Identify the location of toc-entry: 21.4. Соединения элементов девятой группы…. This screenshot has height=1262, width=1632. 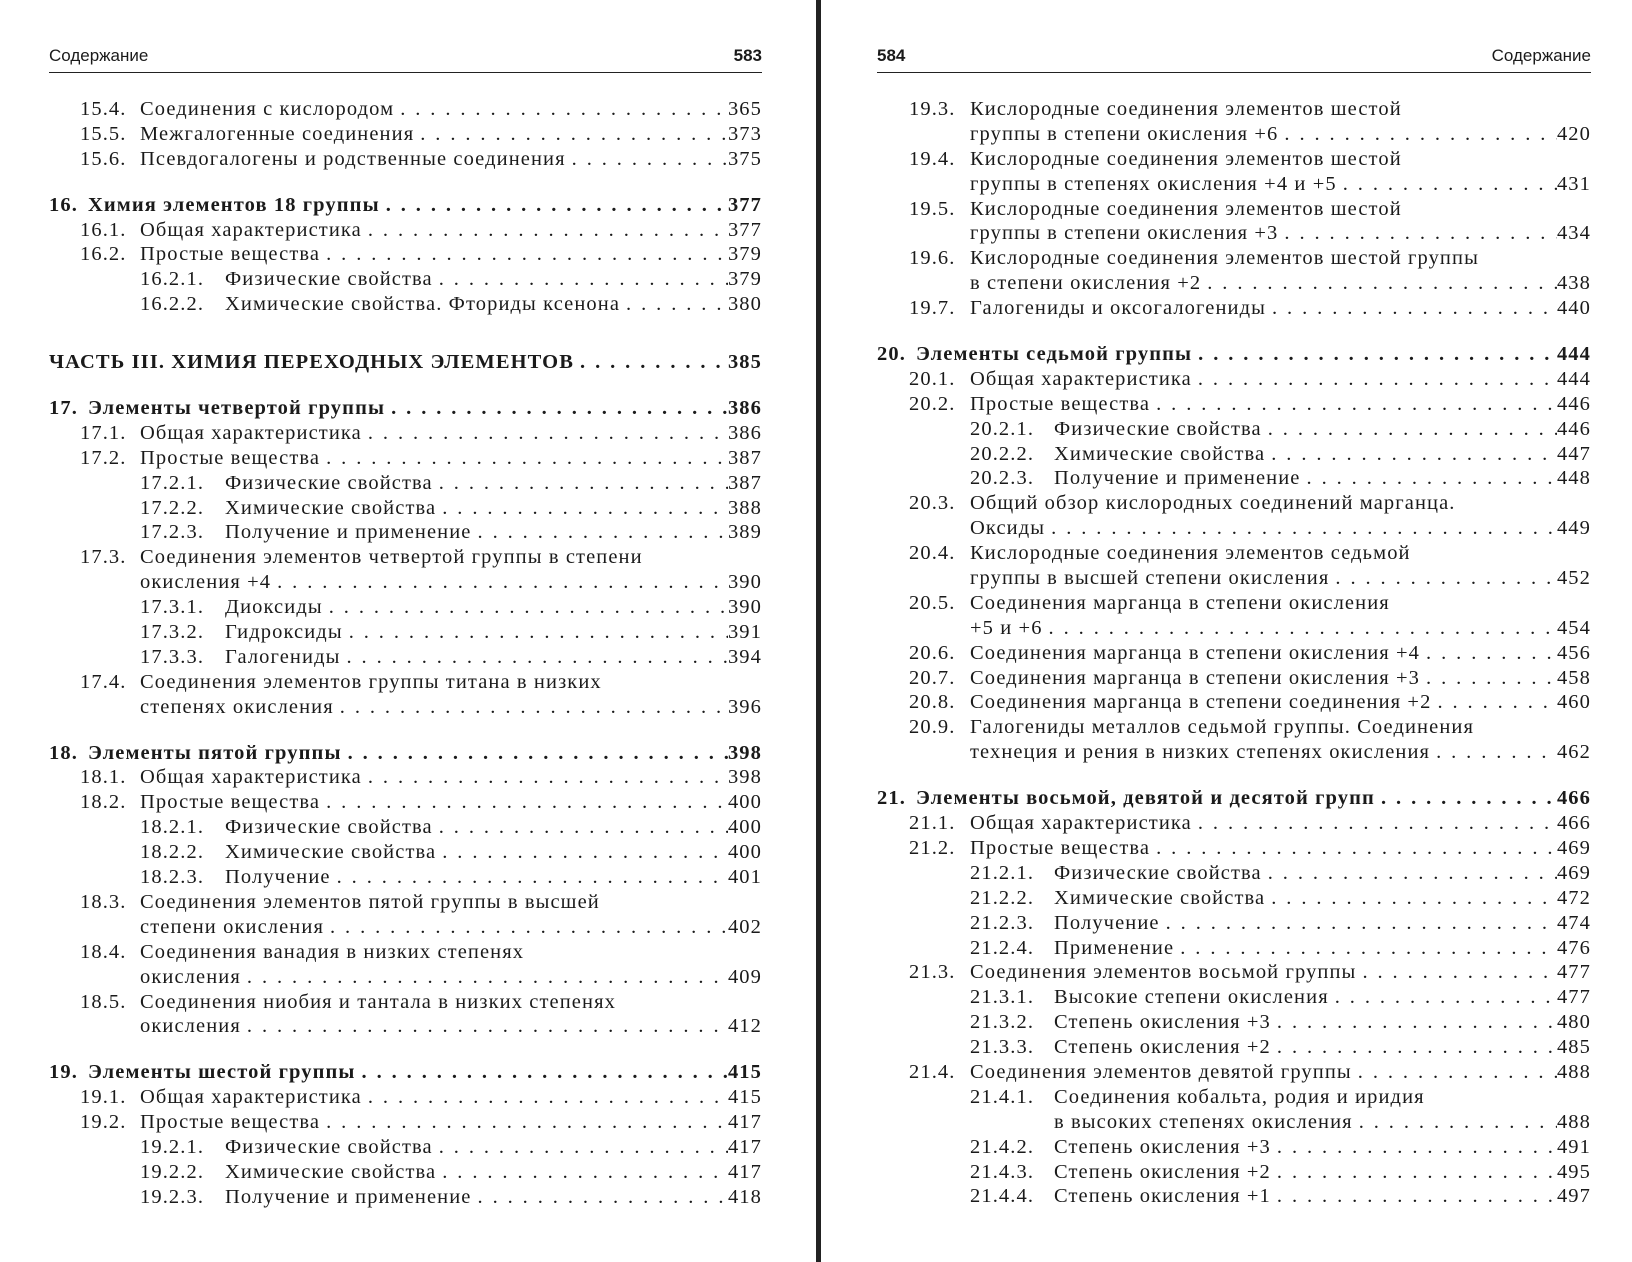
(1234, 1072).